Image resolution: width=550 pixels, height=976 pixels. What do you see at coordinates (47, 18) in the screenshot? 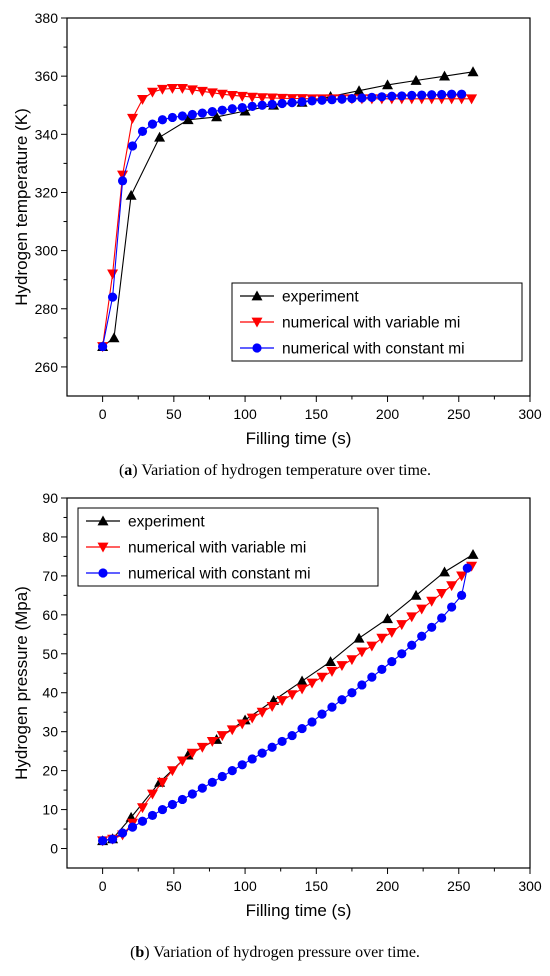
I see `y-tick-label: 380` at bounding box center [47, 18].